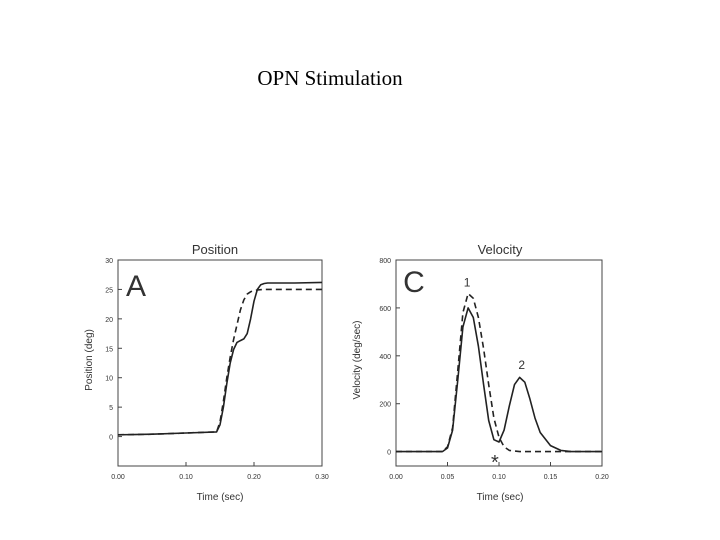 The width and height of the screenshot is (720, 540). Describe the element at coordinates (385, 309) in the screenshot. I see `velocity-y-tick-label: 600` at that location.